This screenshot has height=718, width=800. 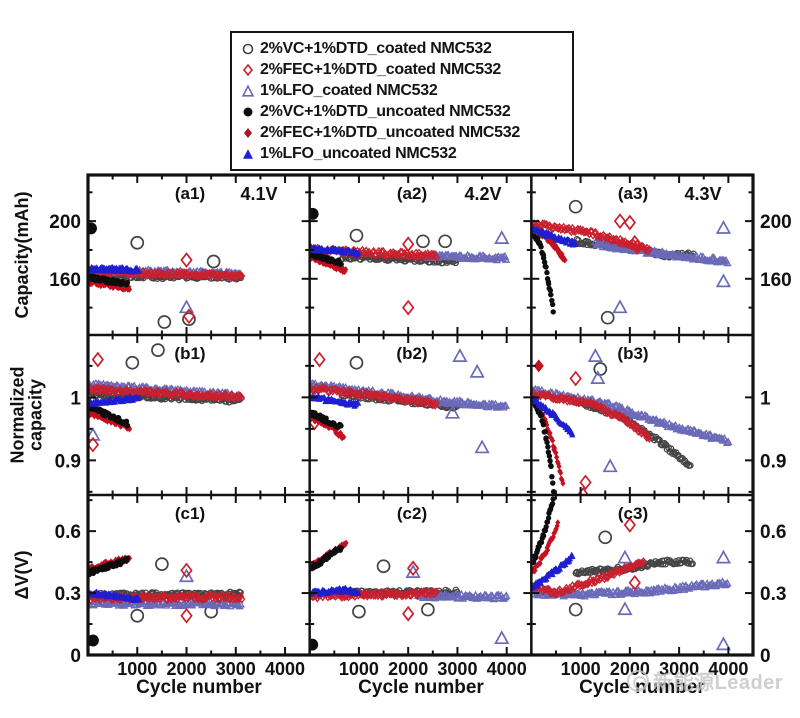 I want to click on diamond-filled-icon, so click(x=248, y=133).